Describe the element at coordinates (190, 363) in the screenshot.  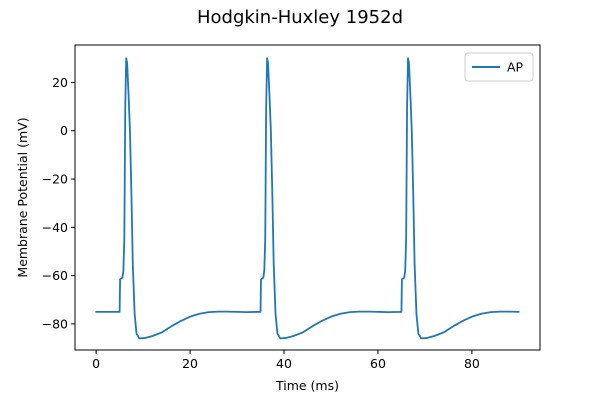
I see `x-tick-label: 20` at that location.